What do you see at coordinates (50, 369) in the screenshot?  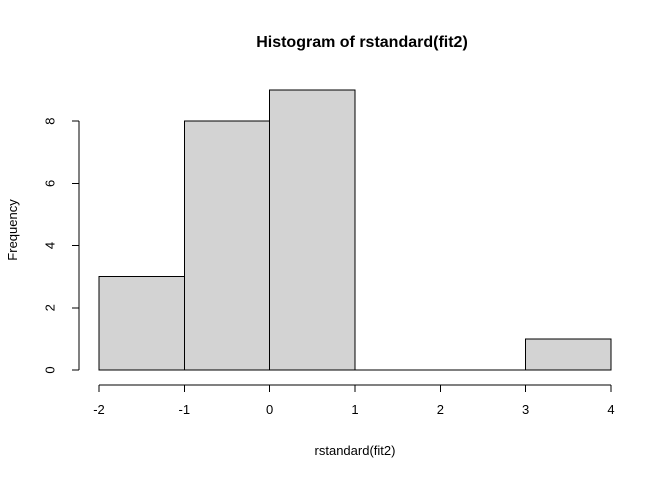 I see `y-tick-label: 0` at bounding box center [50, 369].